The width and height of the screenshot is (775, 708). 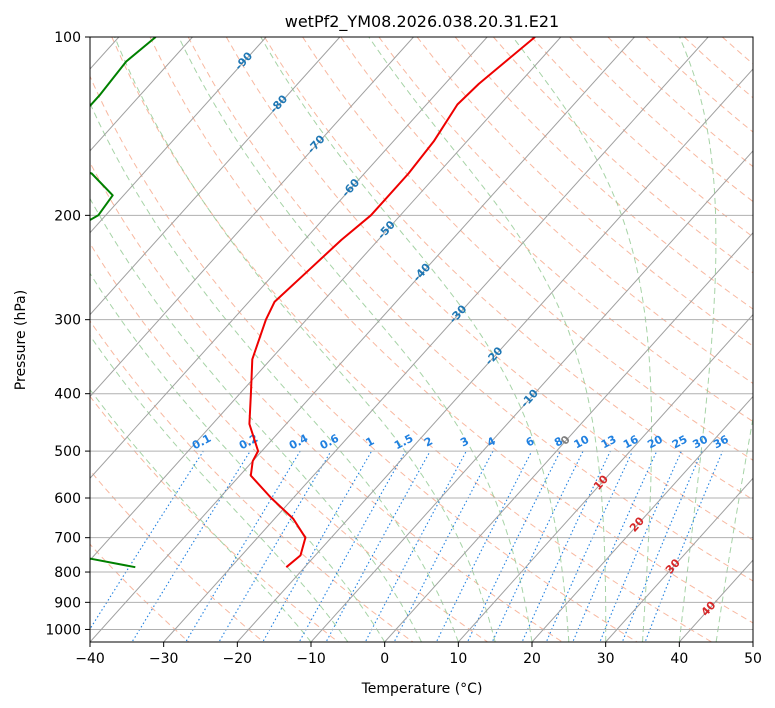 What do you see at coordinates (67, 603) in the screenshot?
I see `y-tick-label: 900` at bounding box center [67, 603].